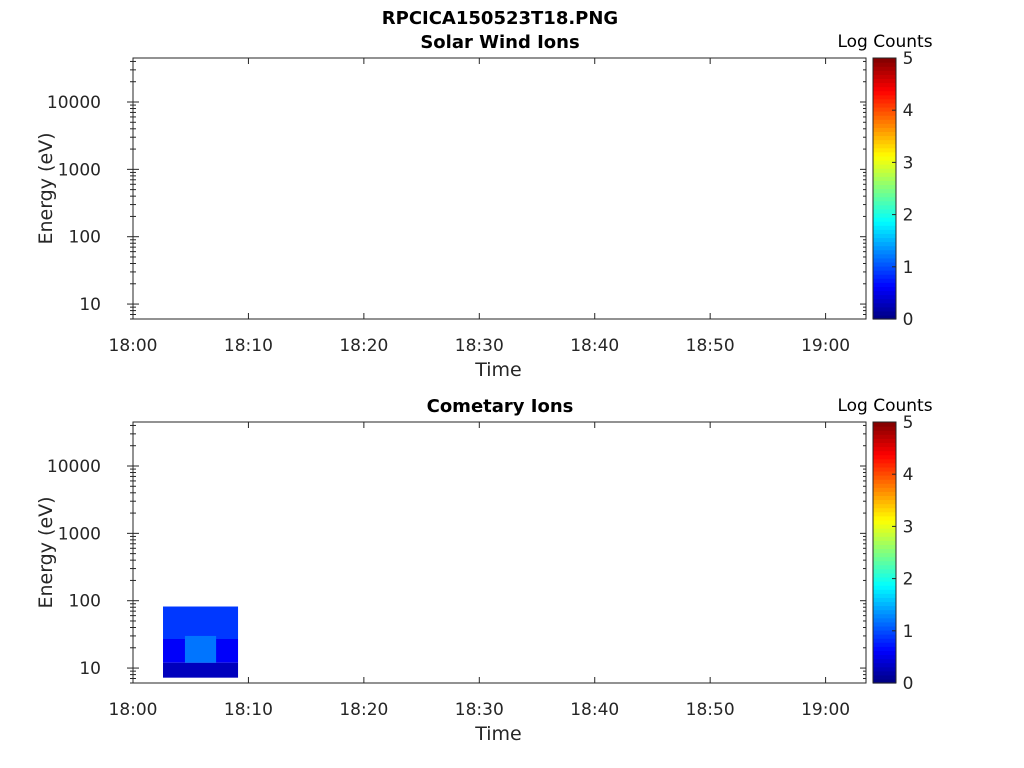  I want to click on y-tick-label: 10000, so click(74, 467).